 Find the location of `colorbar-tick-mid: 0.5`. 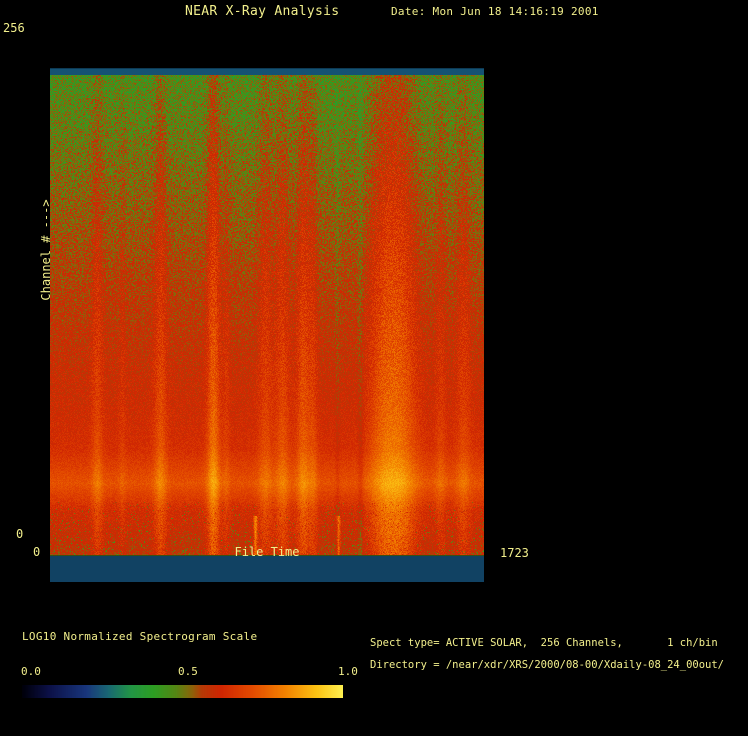

colorbar-tick-mid: 0.5 is located at coordinates (188, 671).